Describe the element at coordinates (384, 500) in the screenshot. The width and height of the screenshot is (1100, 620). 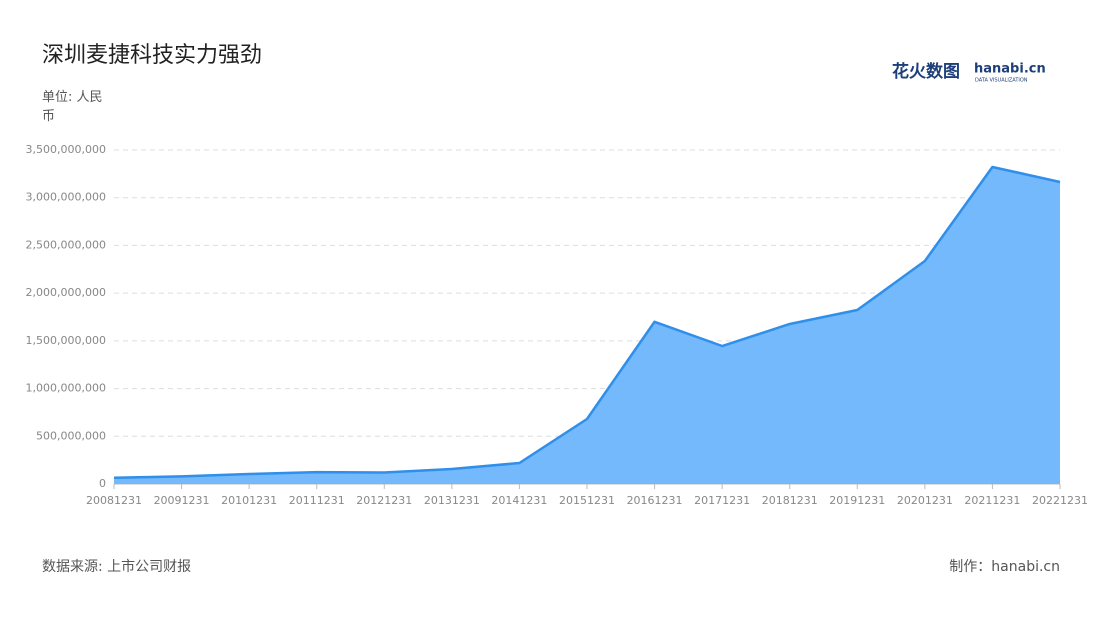
I see `x-tick-label: 20121231` at that location.